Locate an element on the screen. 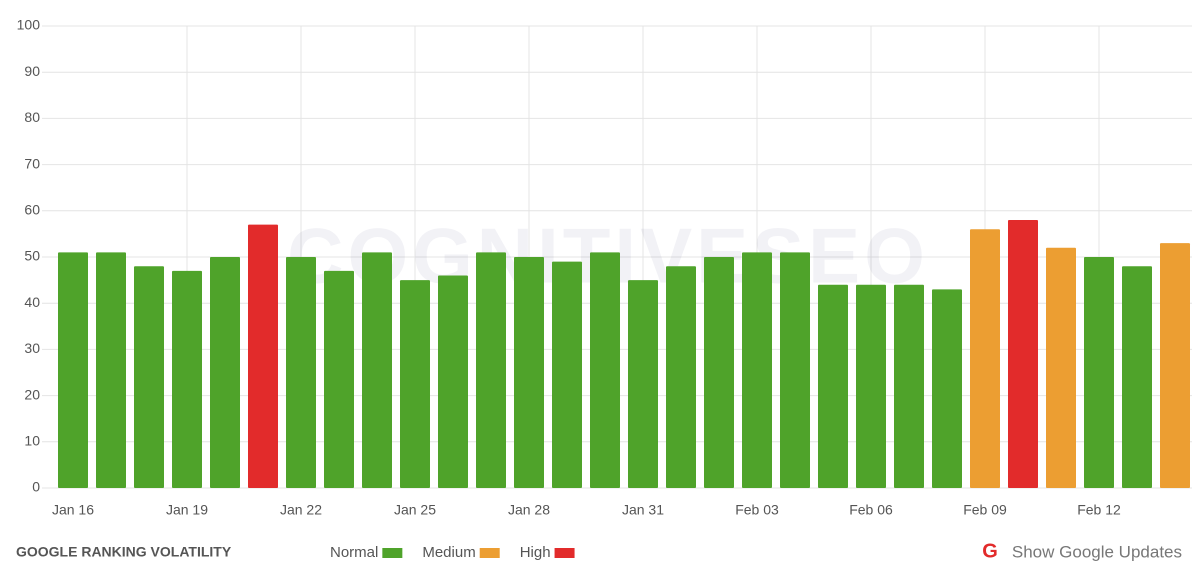 The height and width of the screenshot is (577, 1200). google-updates-link: G Show Google Updates is located at coordinates (1082, 551).